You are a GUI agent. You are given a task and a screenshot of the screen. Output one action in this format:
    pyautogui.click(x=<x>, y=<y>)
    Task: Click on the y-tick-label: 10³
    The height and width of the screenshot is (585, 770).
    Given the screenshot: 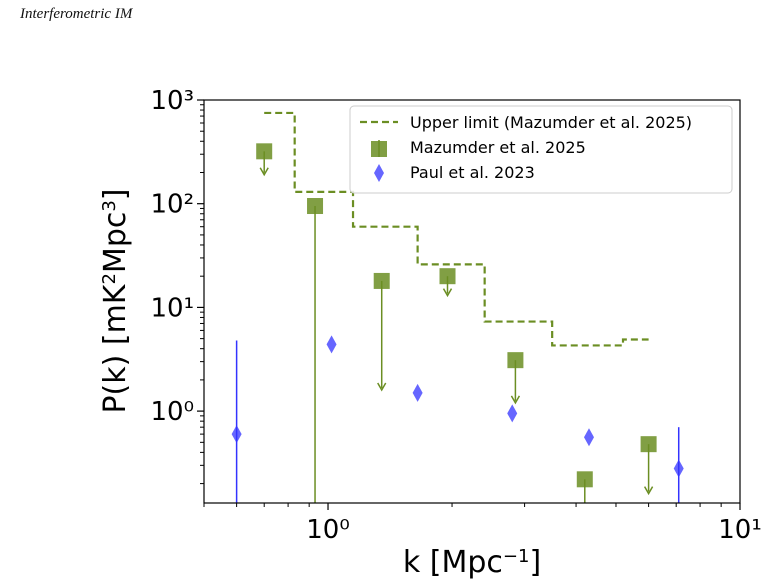 What is the action you would take?
    pyautogui.click(x=172, y=101)
    